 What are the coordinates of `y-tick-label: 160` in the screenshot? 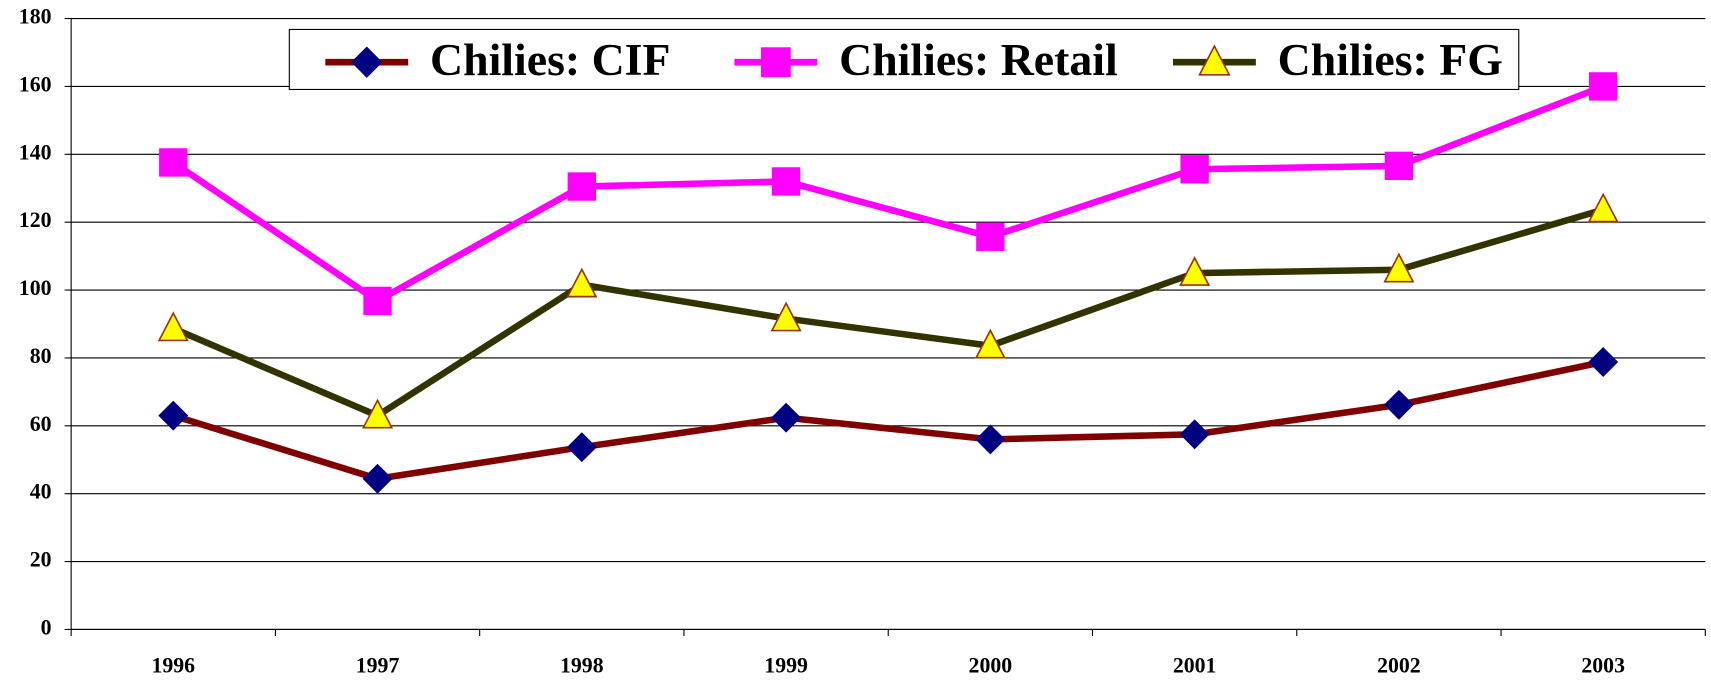 It's located at (35, 84).